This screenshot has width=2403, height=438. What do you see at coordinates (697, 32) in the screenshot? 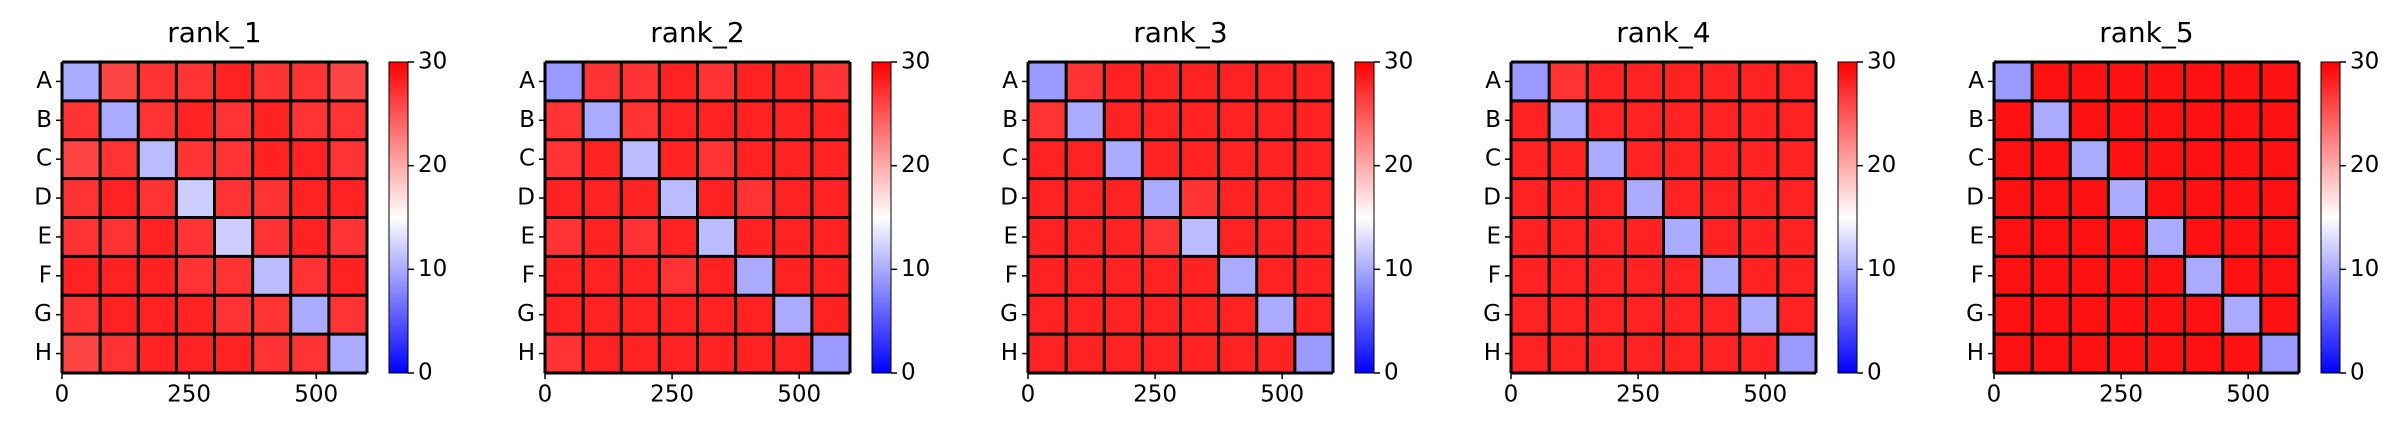
I see `panel-title: rank_2` at bounding box center [697, 32].